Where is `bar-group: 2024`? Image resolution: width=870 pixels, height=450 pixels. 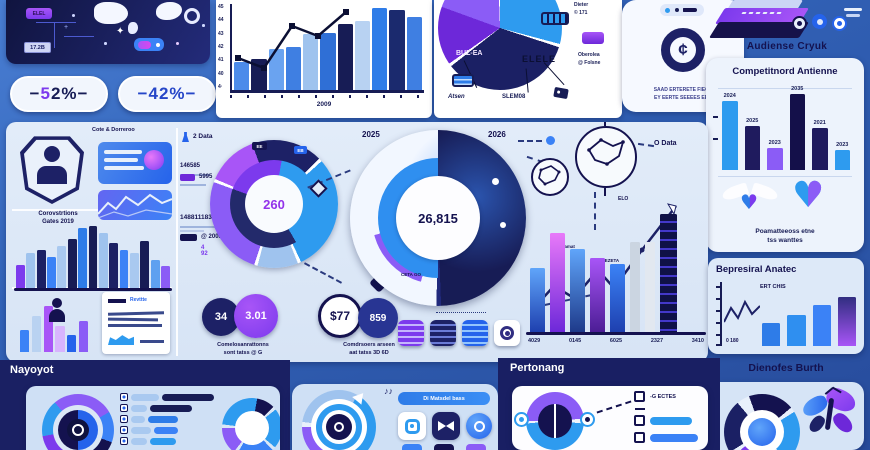
bar-group: 2024 is located at coordinates (730, 128).